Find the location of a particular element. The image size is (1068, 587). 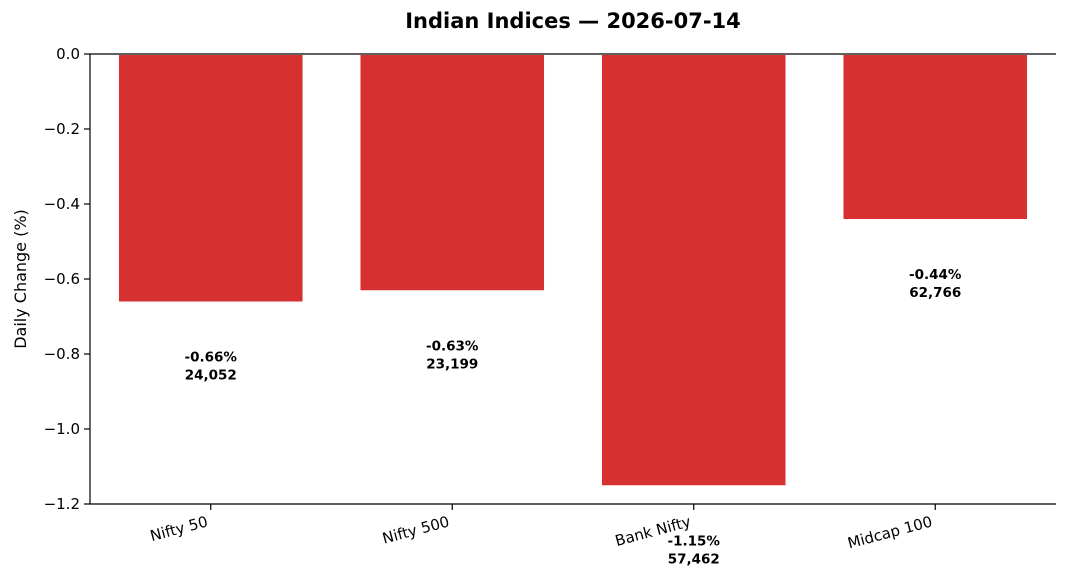

data-label-level-1: 23,199 is located at coordinates (452, 364).